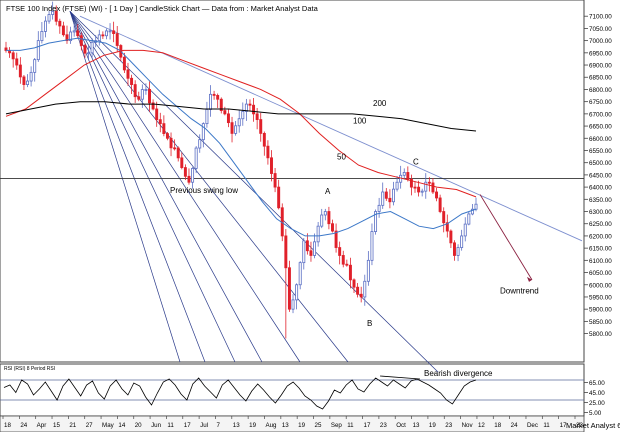  What do you see at coordinates (360, 121) in the screenshot?
I see `annotation-label: 100` at bounding box center [360, 121].